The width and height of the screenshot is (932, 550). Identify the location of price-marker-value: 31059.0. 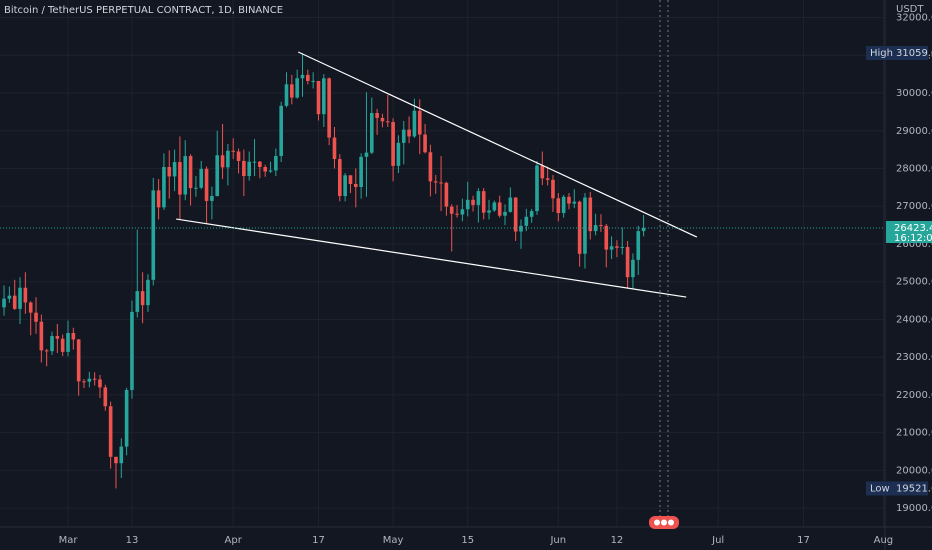
(914, 53).